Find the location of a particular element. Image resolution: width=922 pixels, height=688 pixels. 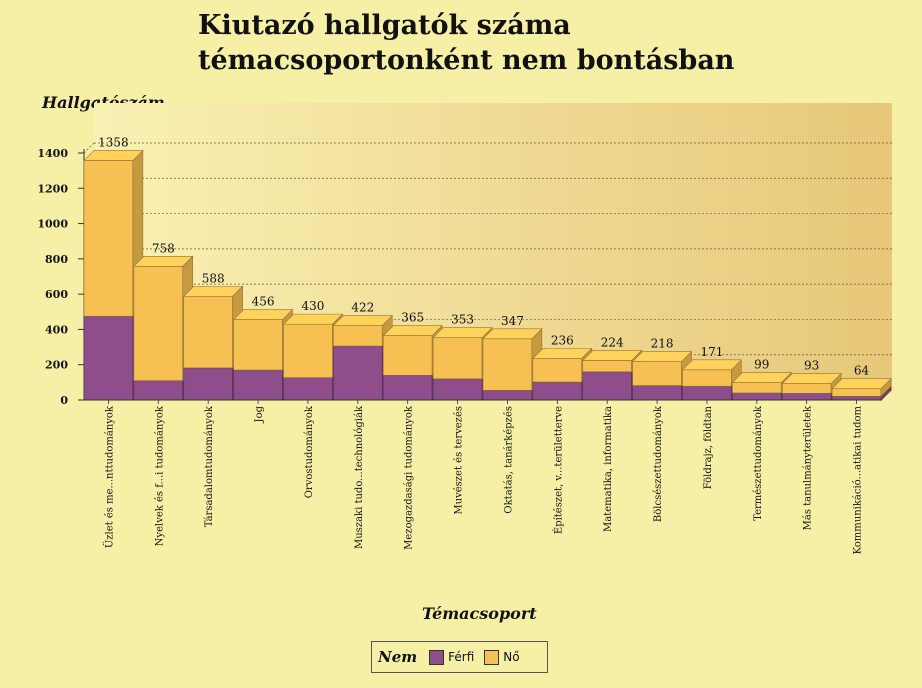

x-tick-label: Természettudományok is located at coordinates (758, 463).